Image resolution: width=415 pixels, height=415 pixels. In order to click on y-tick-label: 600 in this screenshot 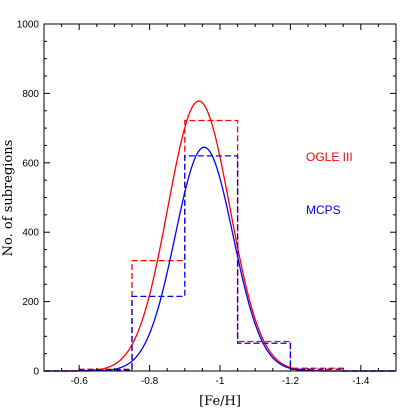, I will do `click(30, 163)`.